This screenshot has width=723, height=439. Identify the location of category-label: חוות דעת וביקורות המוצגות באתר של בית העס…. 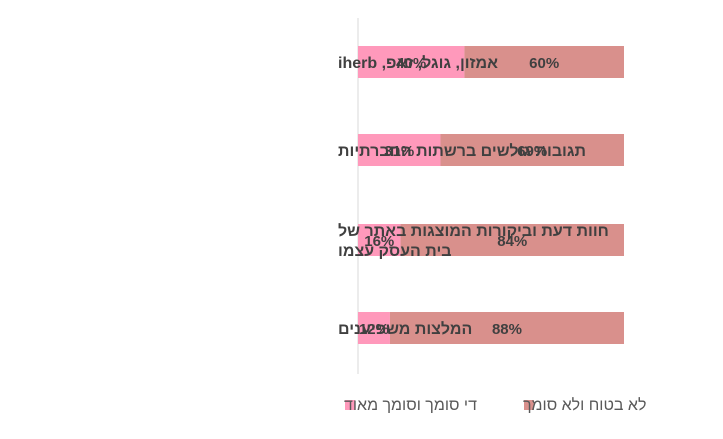
(473, 241).